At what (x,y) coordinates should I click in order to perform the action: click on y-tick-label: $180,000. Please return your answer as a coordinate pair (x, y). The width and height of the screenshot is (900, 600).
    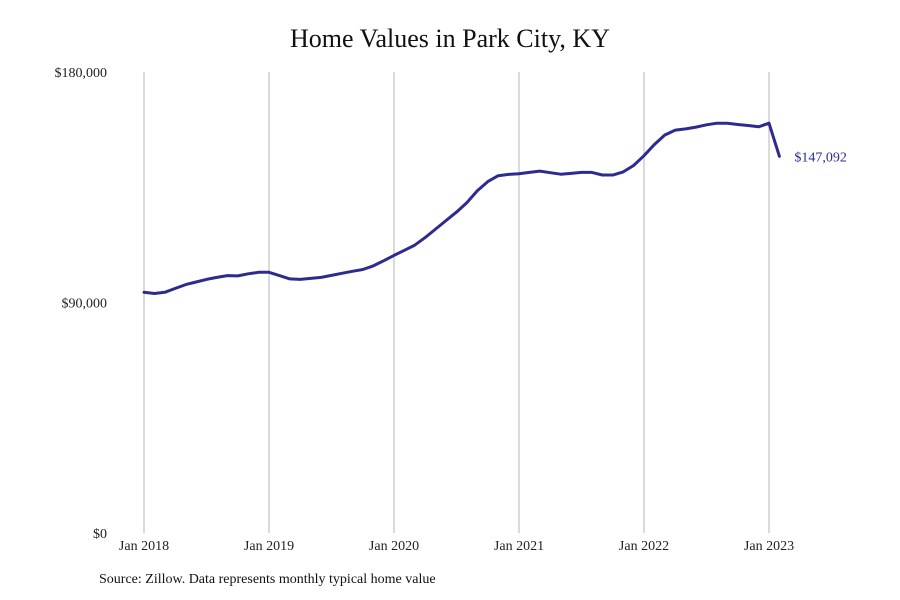
    Looking at the image, I should click on (81, 73).